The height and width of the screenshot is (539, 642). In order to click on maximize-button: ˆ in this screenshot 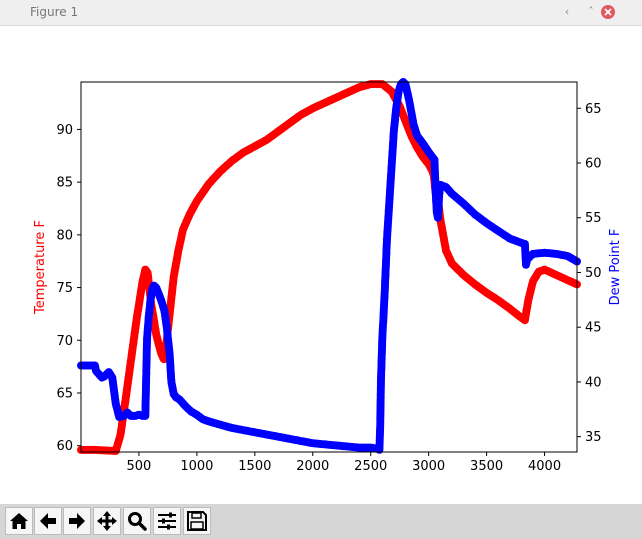, I will do `click(591, 11)`.